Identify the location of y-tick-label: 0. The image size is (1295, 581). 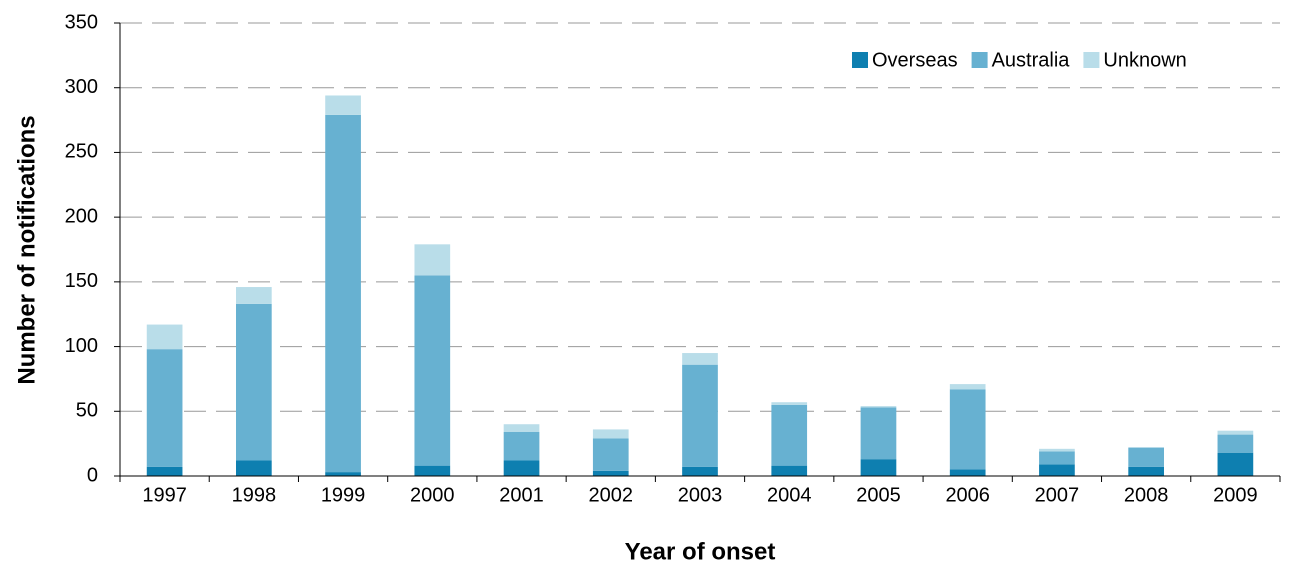
(92, 475).